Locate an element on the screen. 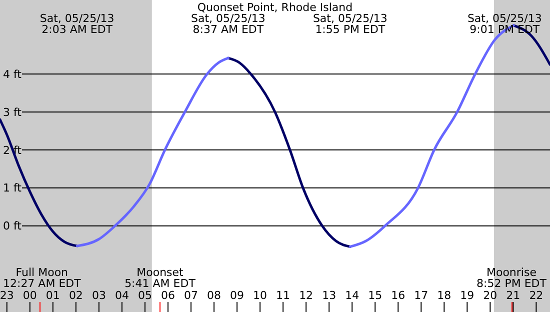 The width and height of the screenshot is (550, 312). x-tick-label: 15 is located at coordinates (375, 295).